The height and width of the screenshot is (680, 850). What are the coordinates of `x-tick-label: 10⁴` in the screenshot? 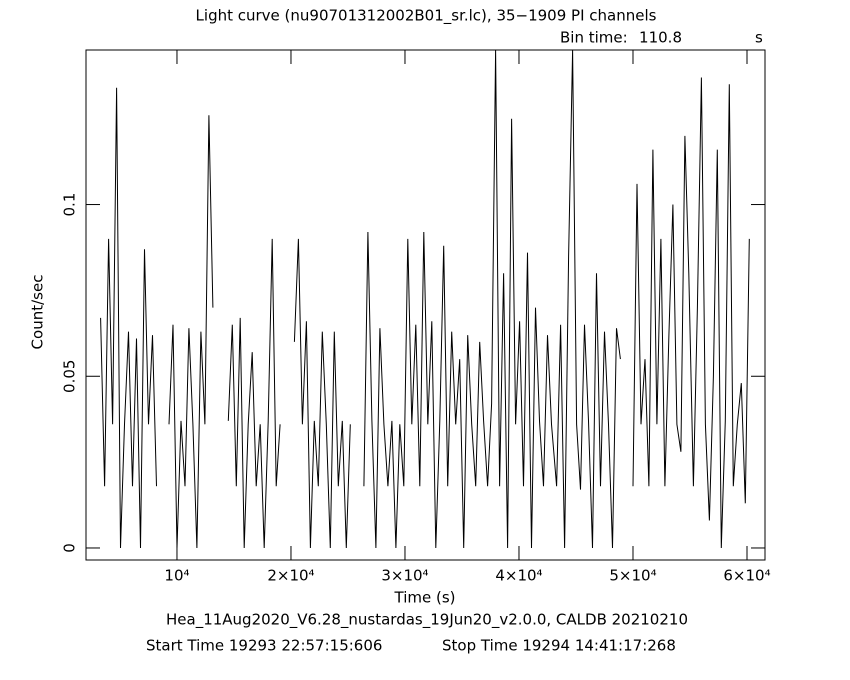 It's located at (176, 576).